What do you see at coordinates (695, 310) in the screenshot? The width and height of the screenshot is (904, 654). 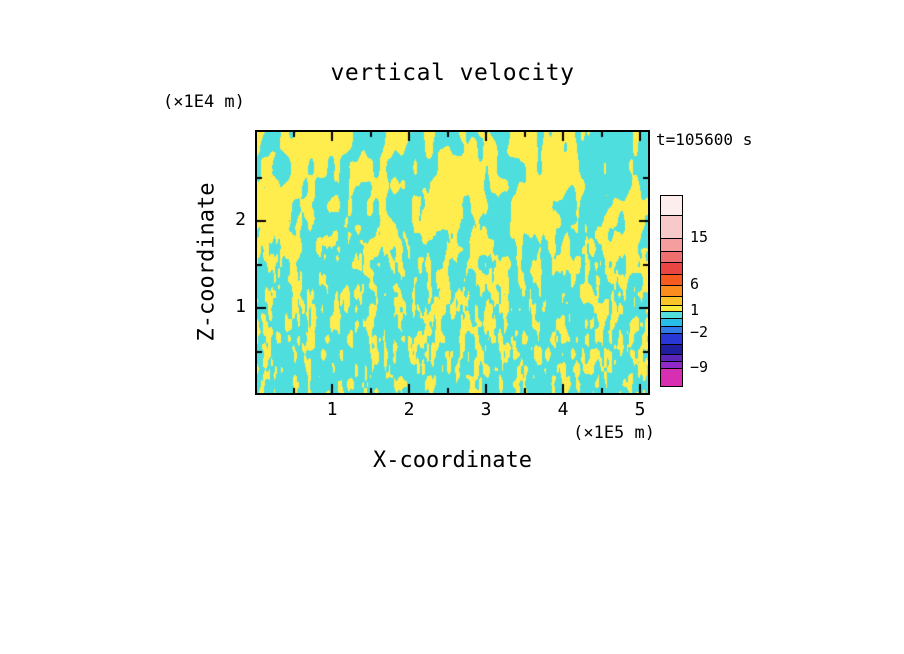 I see `colorbar-label: 1` at bounding box center [695, 310].